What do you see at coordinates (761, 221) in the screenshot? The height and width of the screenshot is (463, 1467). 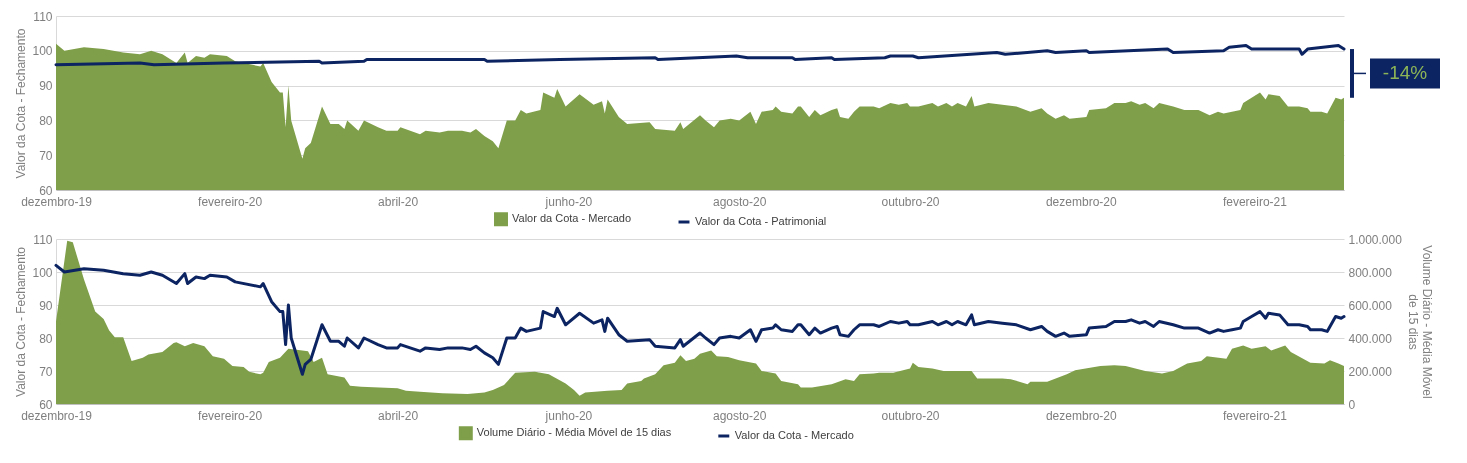 I see `legend-label: Valor da Cota - Patrimonial` at bounding box center [761, 221].